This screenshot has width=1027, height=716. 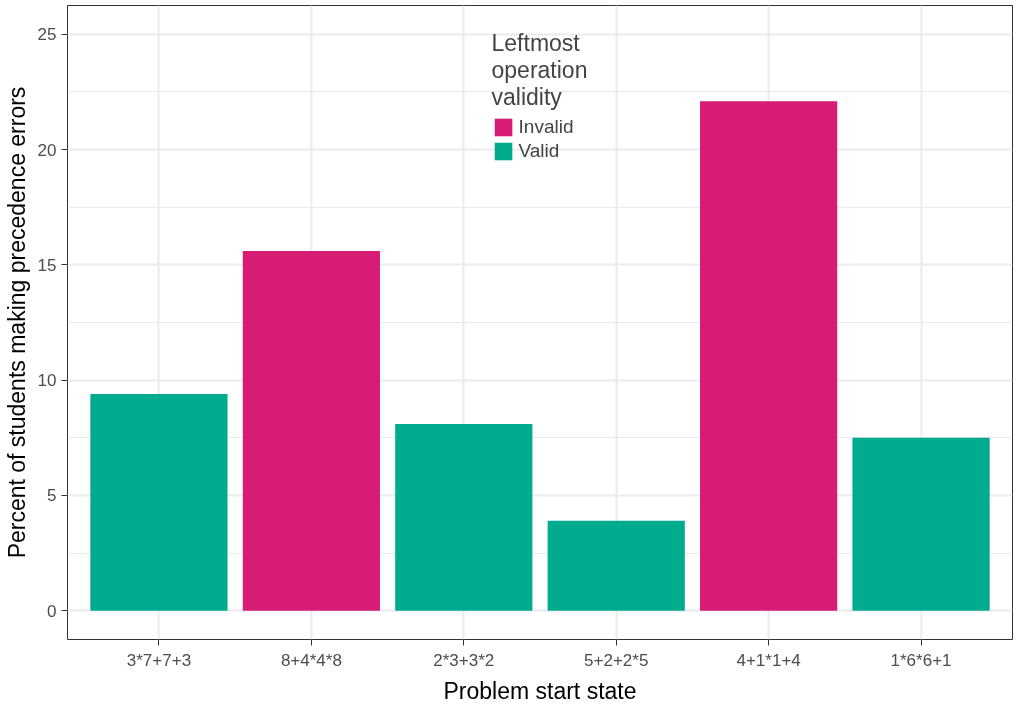 What do you see at coordinates (52, 611) in the screenshot?
I see `y-tick-label: 0` at bounding box center [52, 611].